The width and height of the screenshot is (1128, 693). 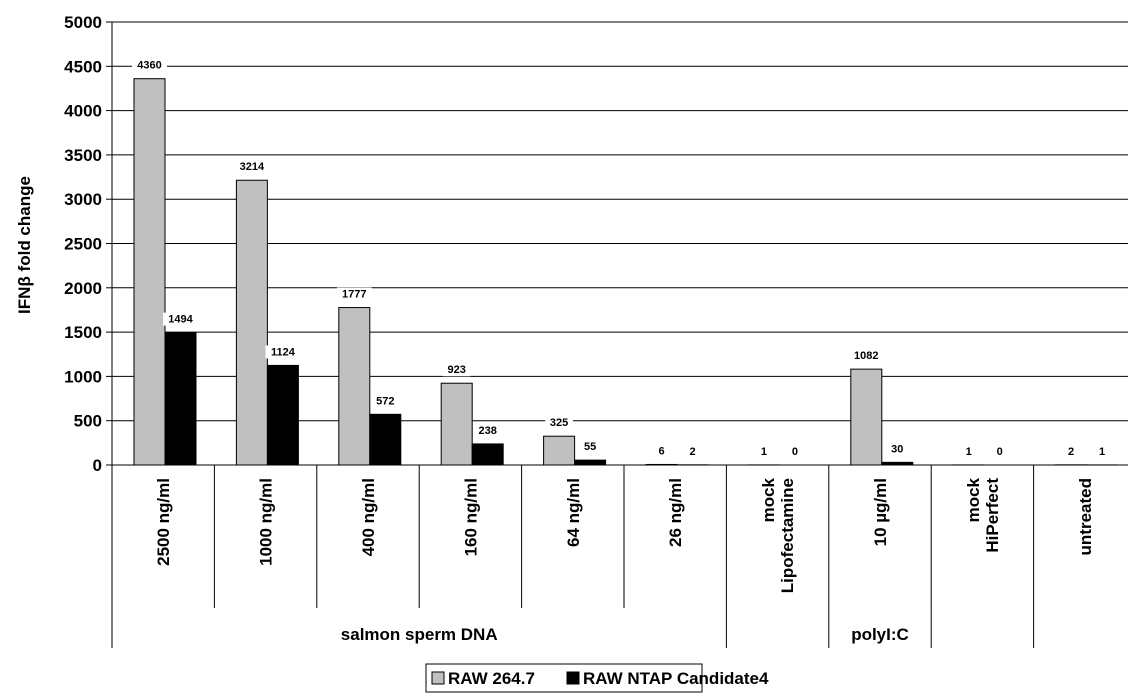 What do you see at coordinates (83, 66) in the screenshot?
I see `y-tick-label: 4500` at bounding box center [83, 66].